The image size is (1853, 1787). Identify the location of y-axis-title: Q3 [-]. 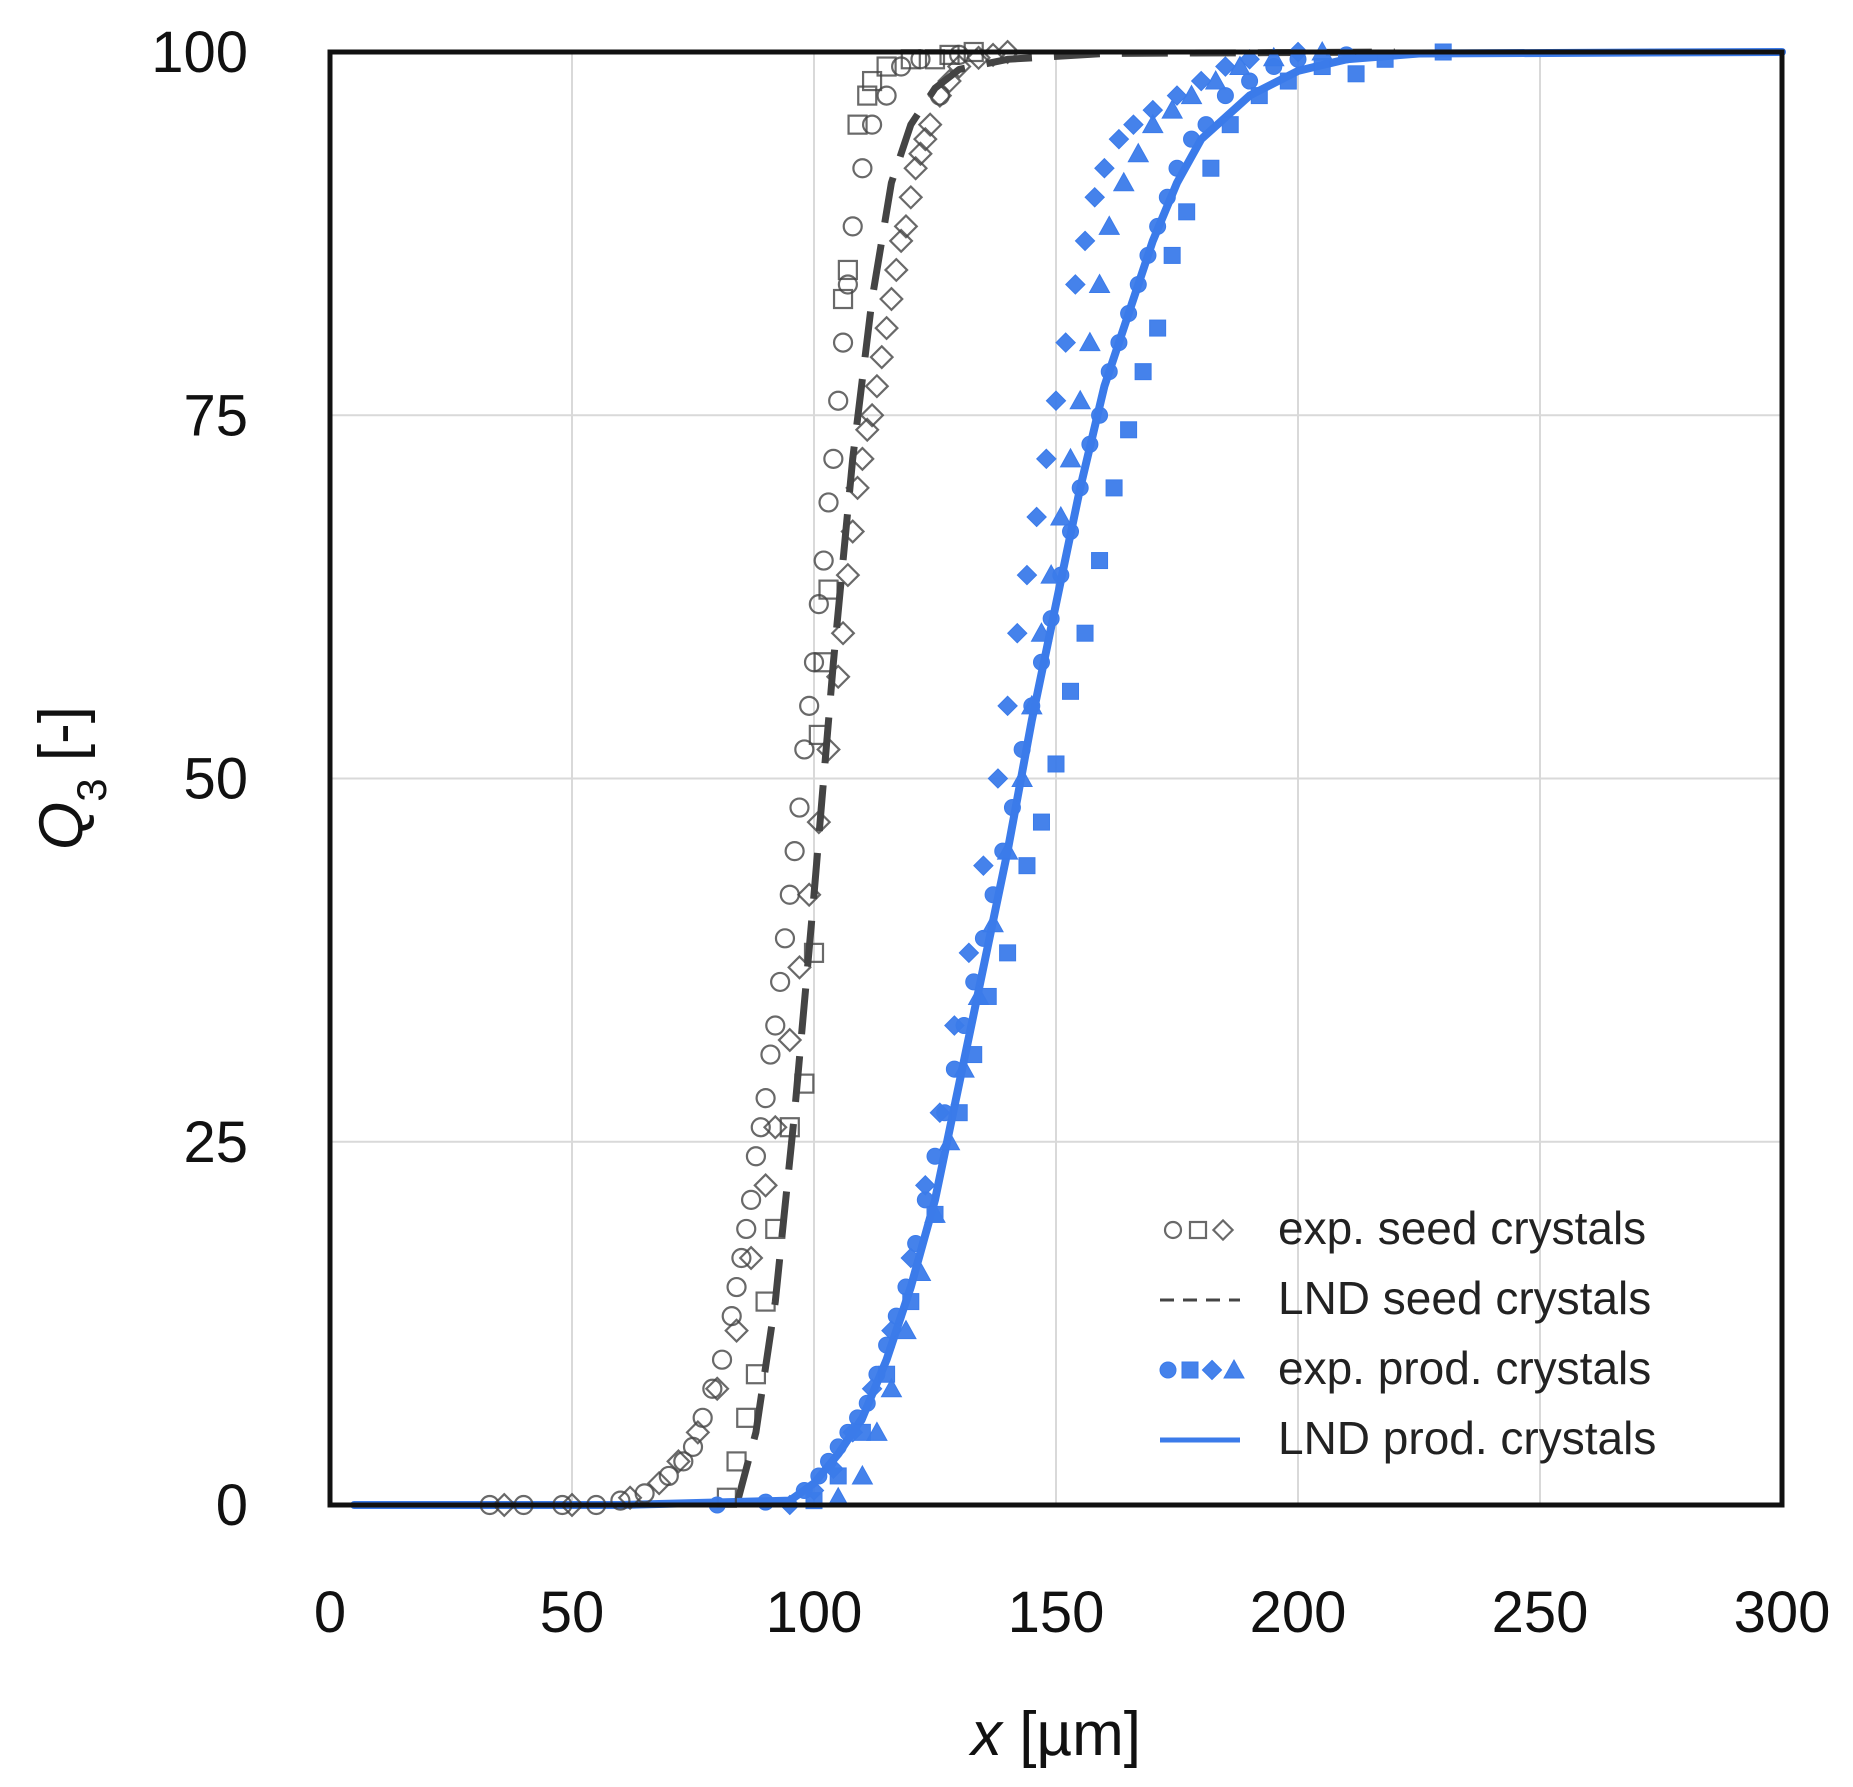
(71, 778).